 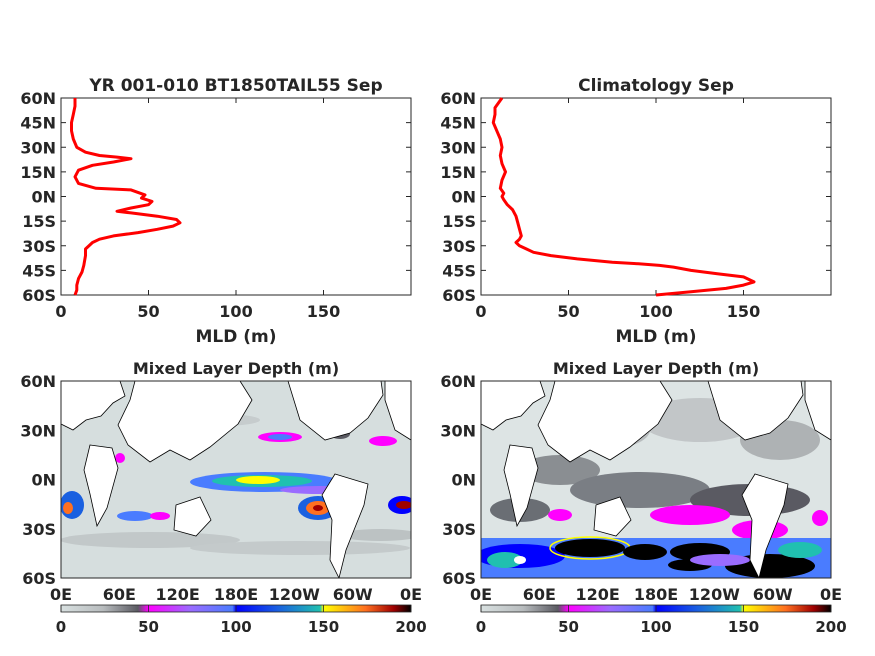 I want to click on chart-title: YR 001-010 BT1850TAIL55 Sep, so click(x=235, y=86).